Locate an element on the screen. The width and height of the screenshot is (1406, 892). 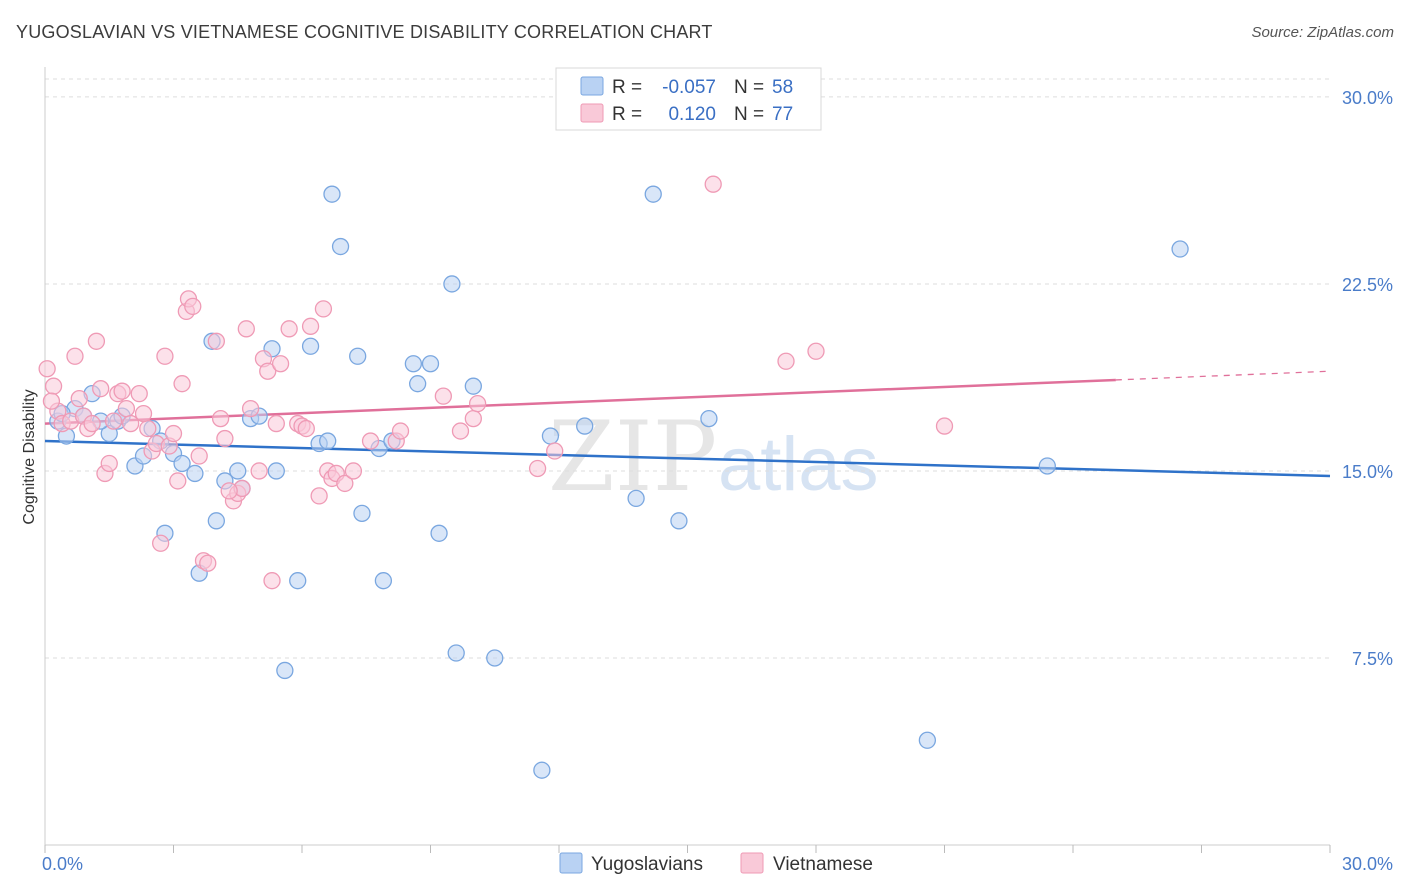
y-axis-label: Cognitive Disability is located at coordinates (29, 456).